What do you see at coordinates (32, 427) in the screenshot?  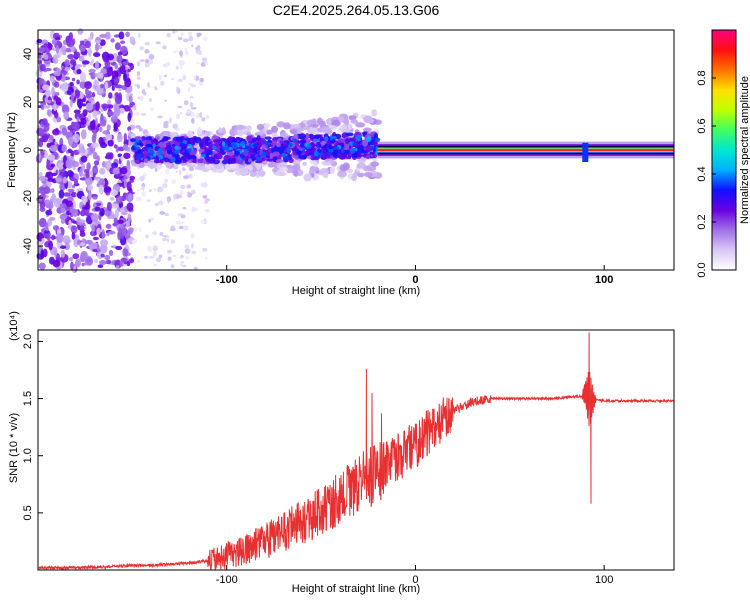 I see `snr-y-ticks: 0.5 1.0 1.5 2.0` at bounding box center [32, 427].